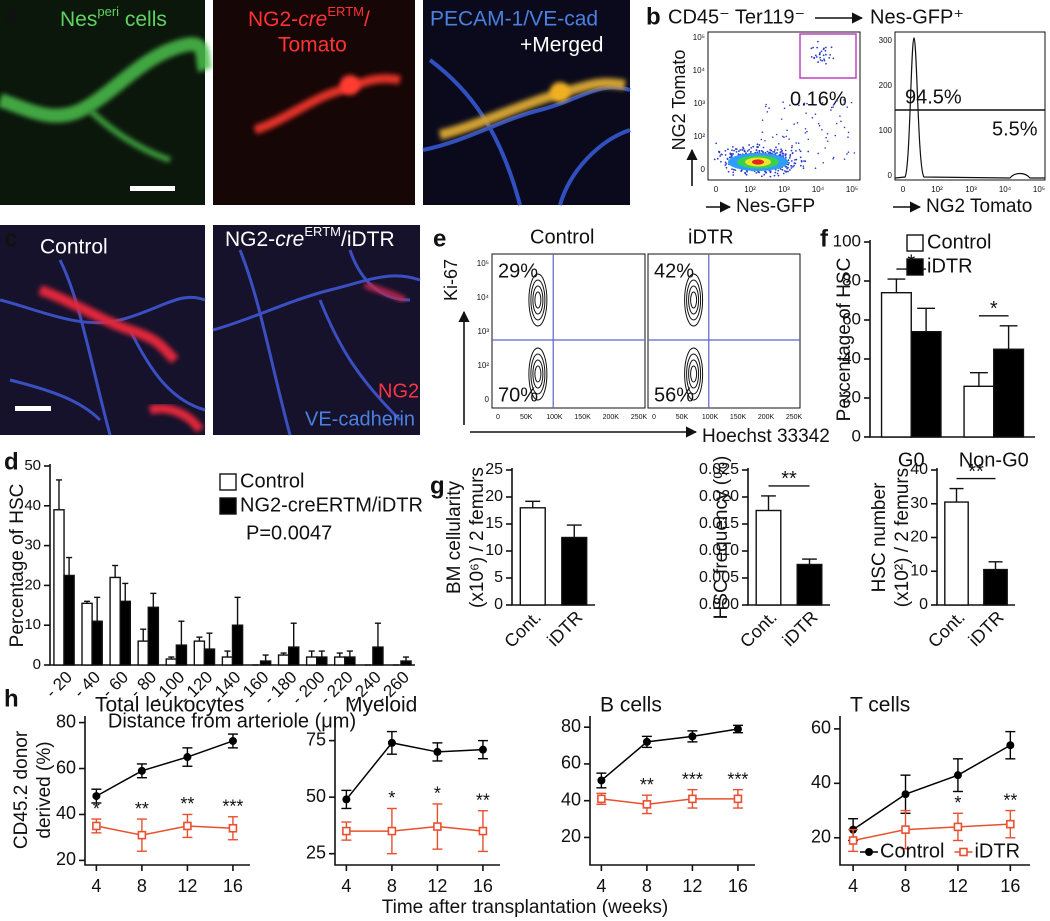 The height and width of the screenshot is (921, 1050). I want to click on y-tick-label: 50, so click(32, 465).